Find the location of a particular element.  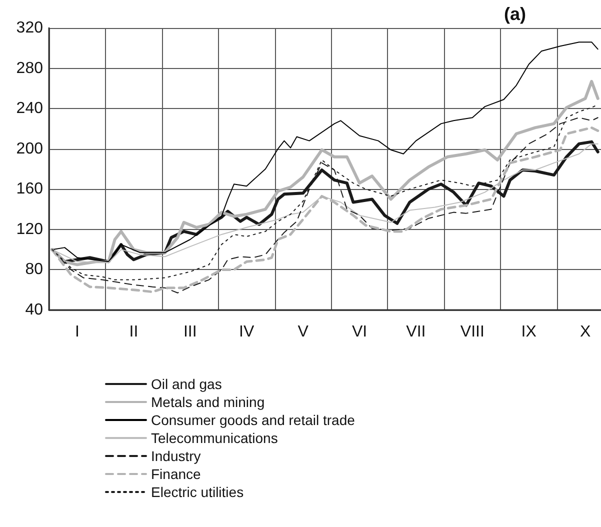

y-tick-label: 320 is located at coordinates (30, 28).